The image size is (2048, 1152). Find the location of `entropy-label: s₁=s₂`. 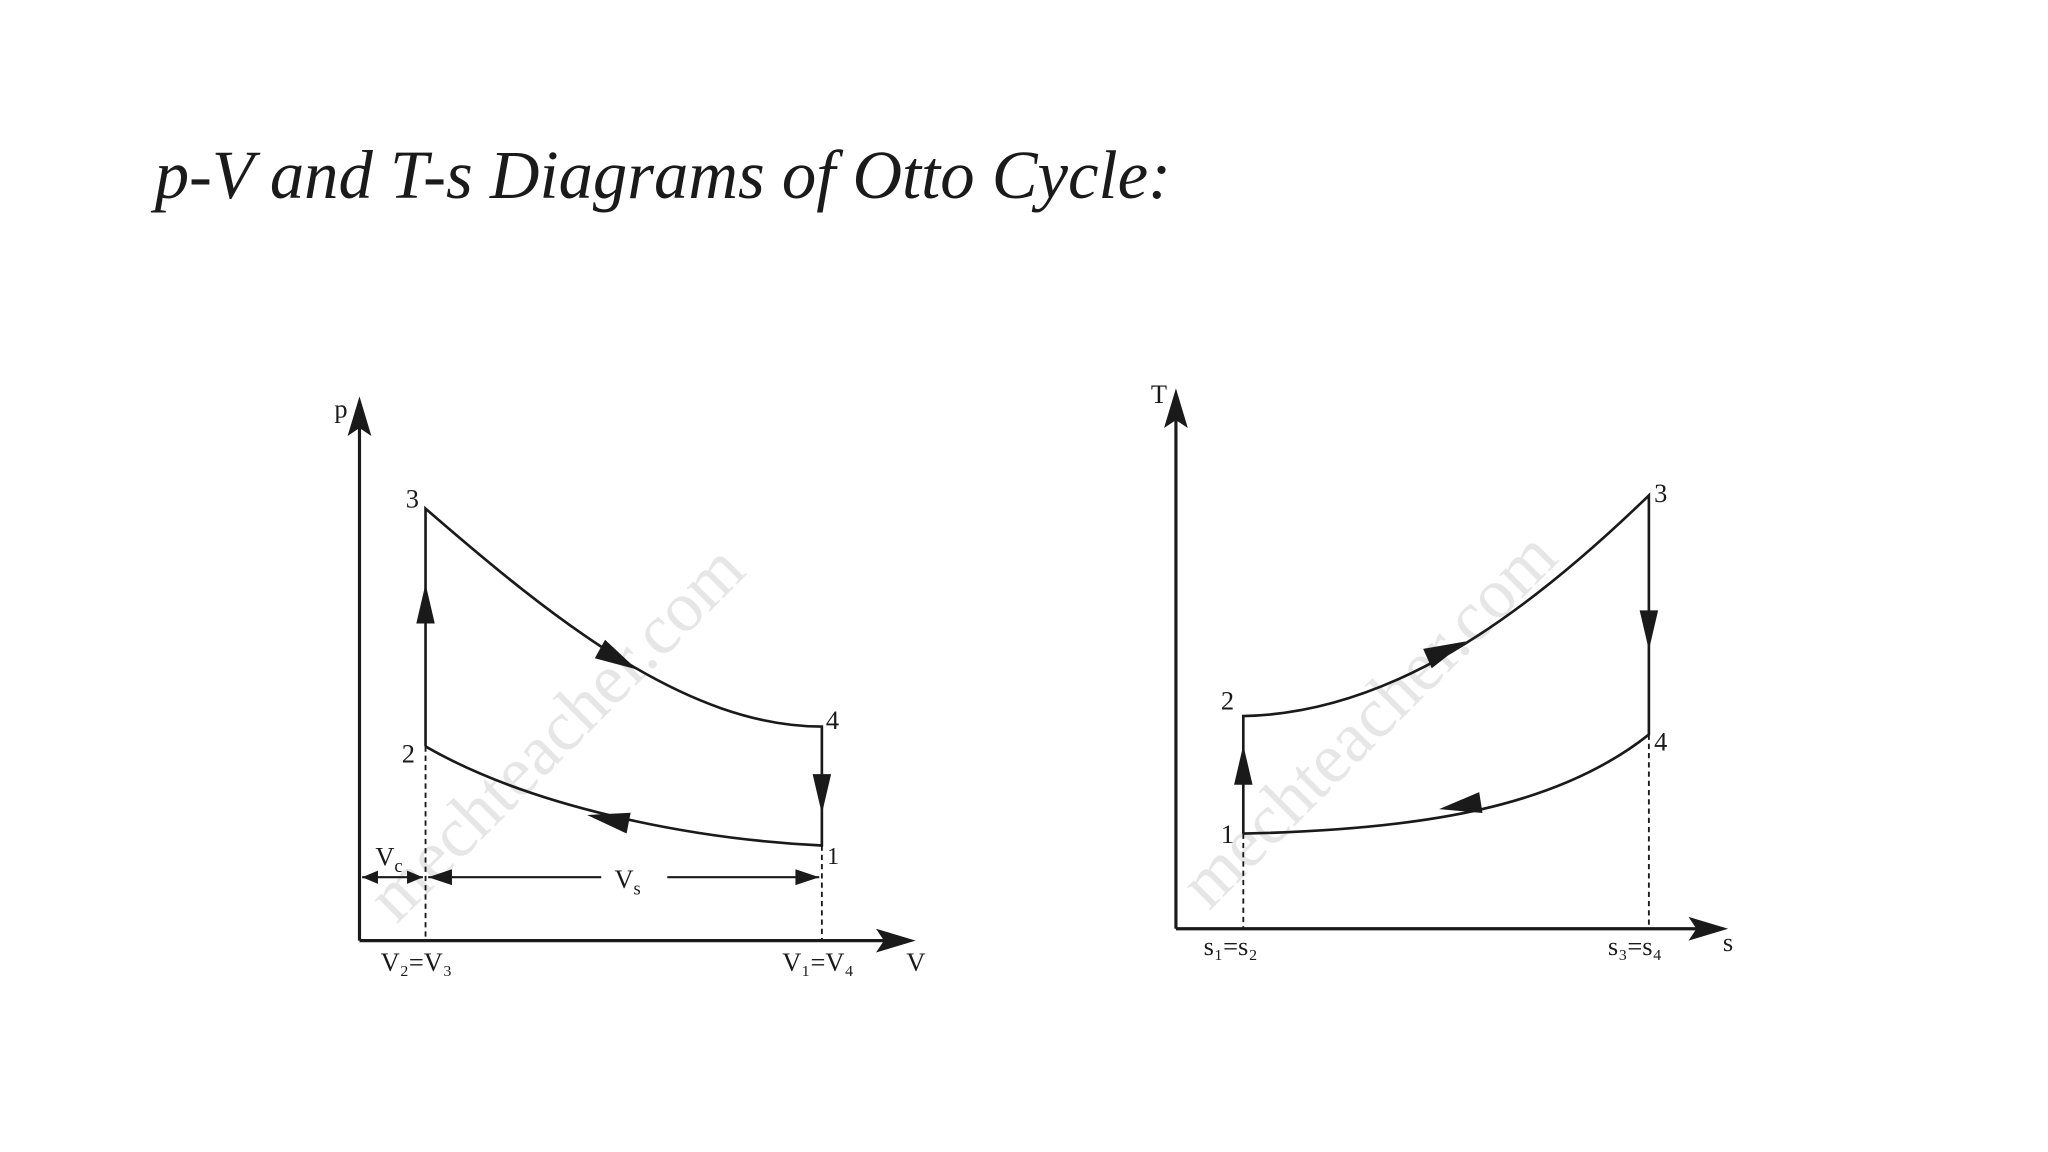

entropy-label: s₁=s₂ is located at coordinates (1231, 946).